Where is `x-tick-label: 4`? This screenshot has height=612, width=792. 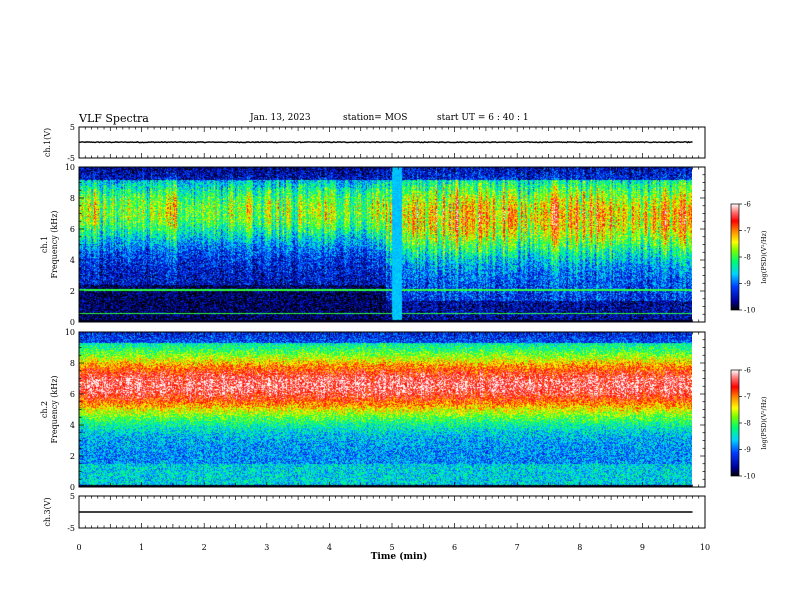 x-tick-label: 4 is located at coordinates (329, 547).